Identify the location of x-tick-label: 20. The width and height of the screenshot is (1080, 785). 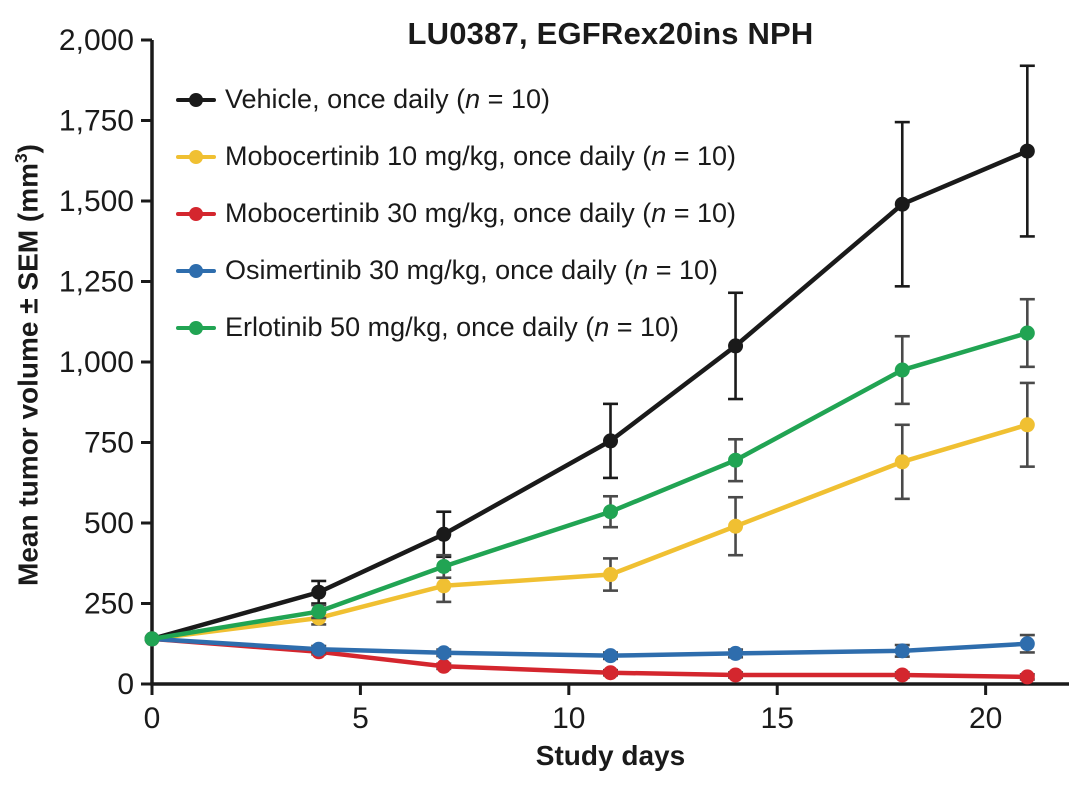
(985, 718).